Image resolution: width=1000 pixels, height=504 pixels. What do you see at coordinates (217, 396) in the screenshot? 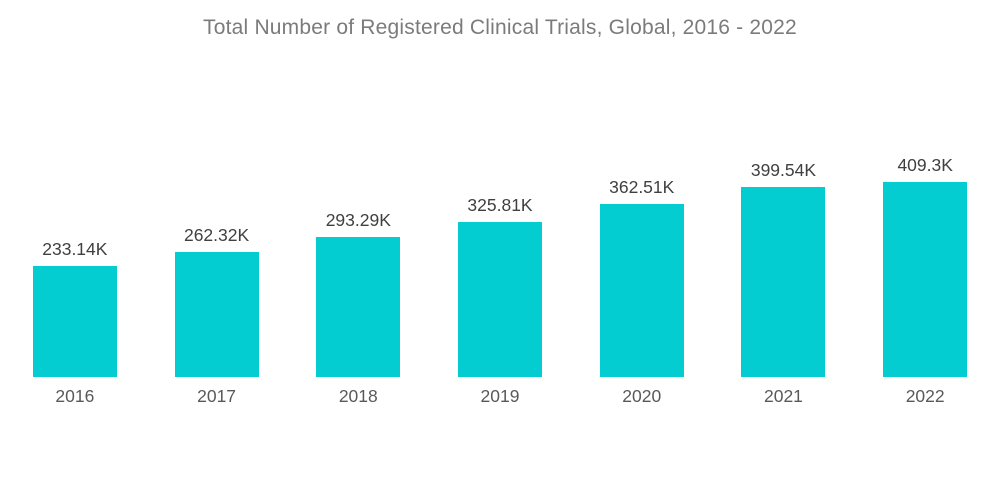
I see `x-axis-label: 2017` at bounding box center [217, 396].